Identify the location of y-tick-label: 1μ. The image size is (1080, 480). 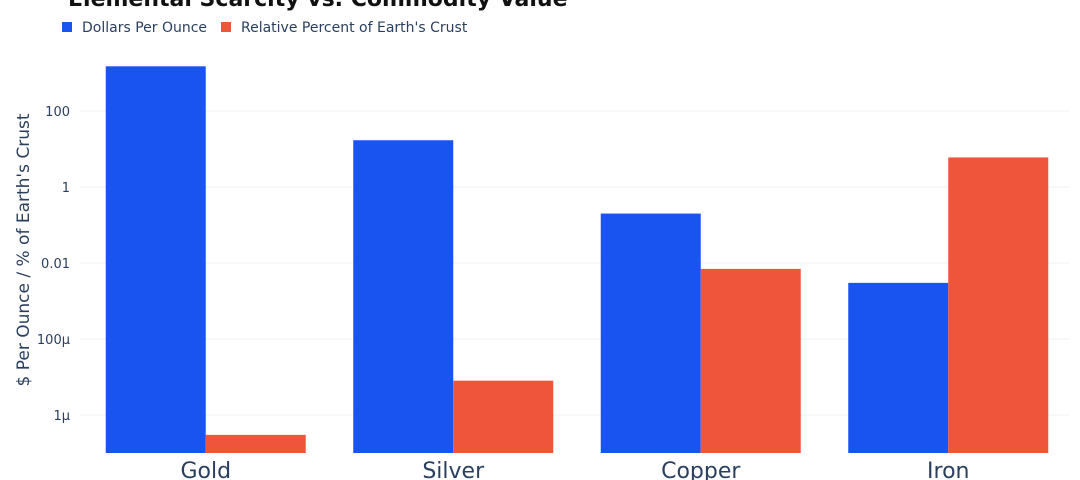
(61, 416).